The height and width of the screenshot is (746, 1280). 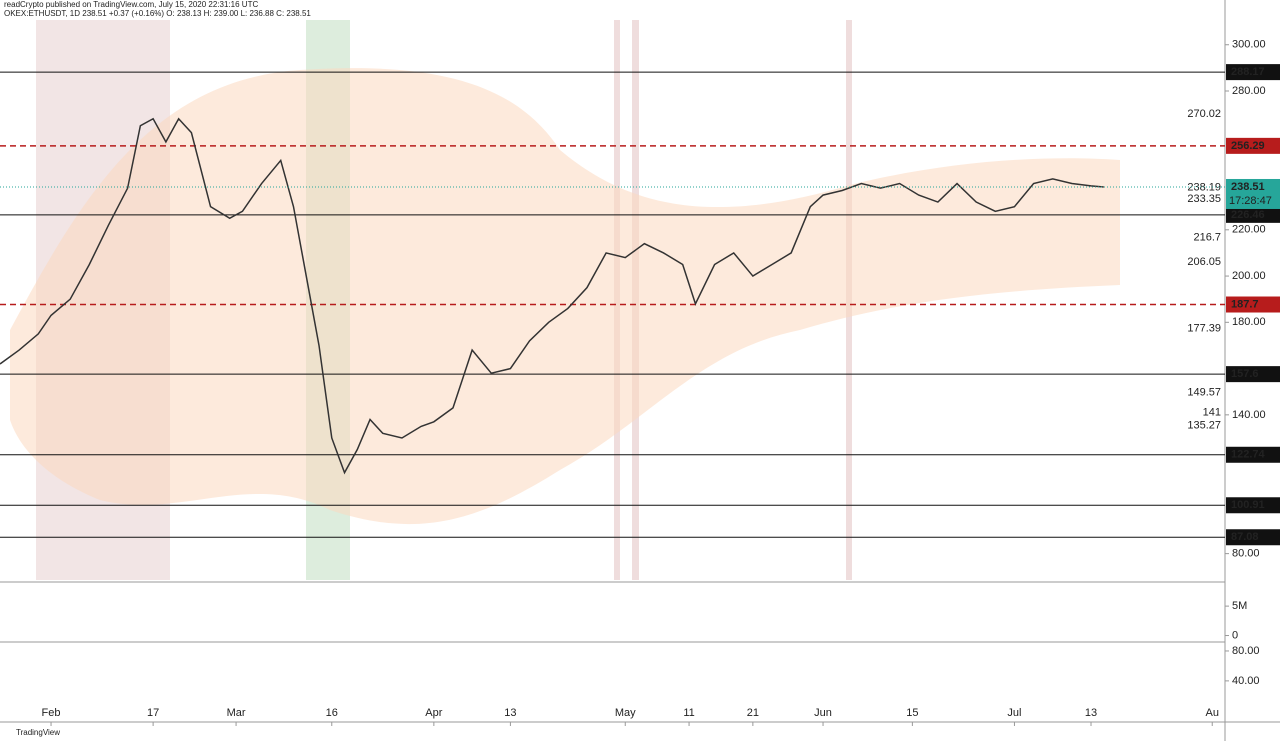 What do you see at coordinates (1204, 426) in the screenshot?
I see `price-label: 135.27` at bounding box center [1204, 426].